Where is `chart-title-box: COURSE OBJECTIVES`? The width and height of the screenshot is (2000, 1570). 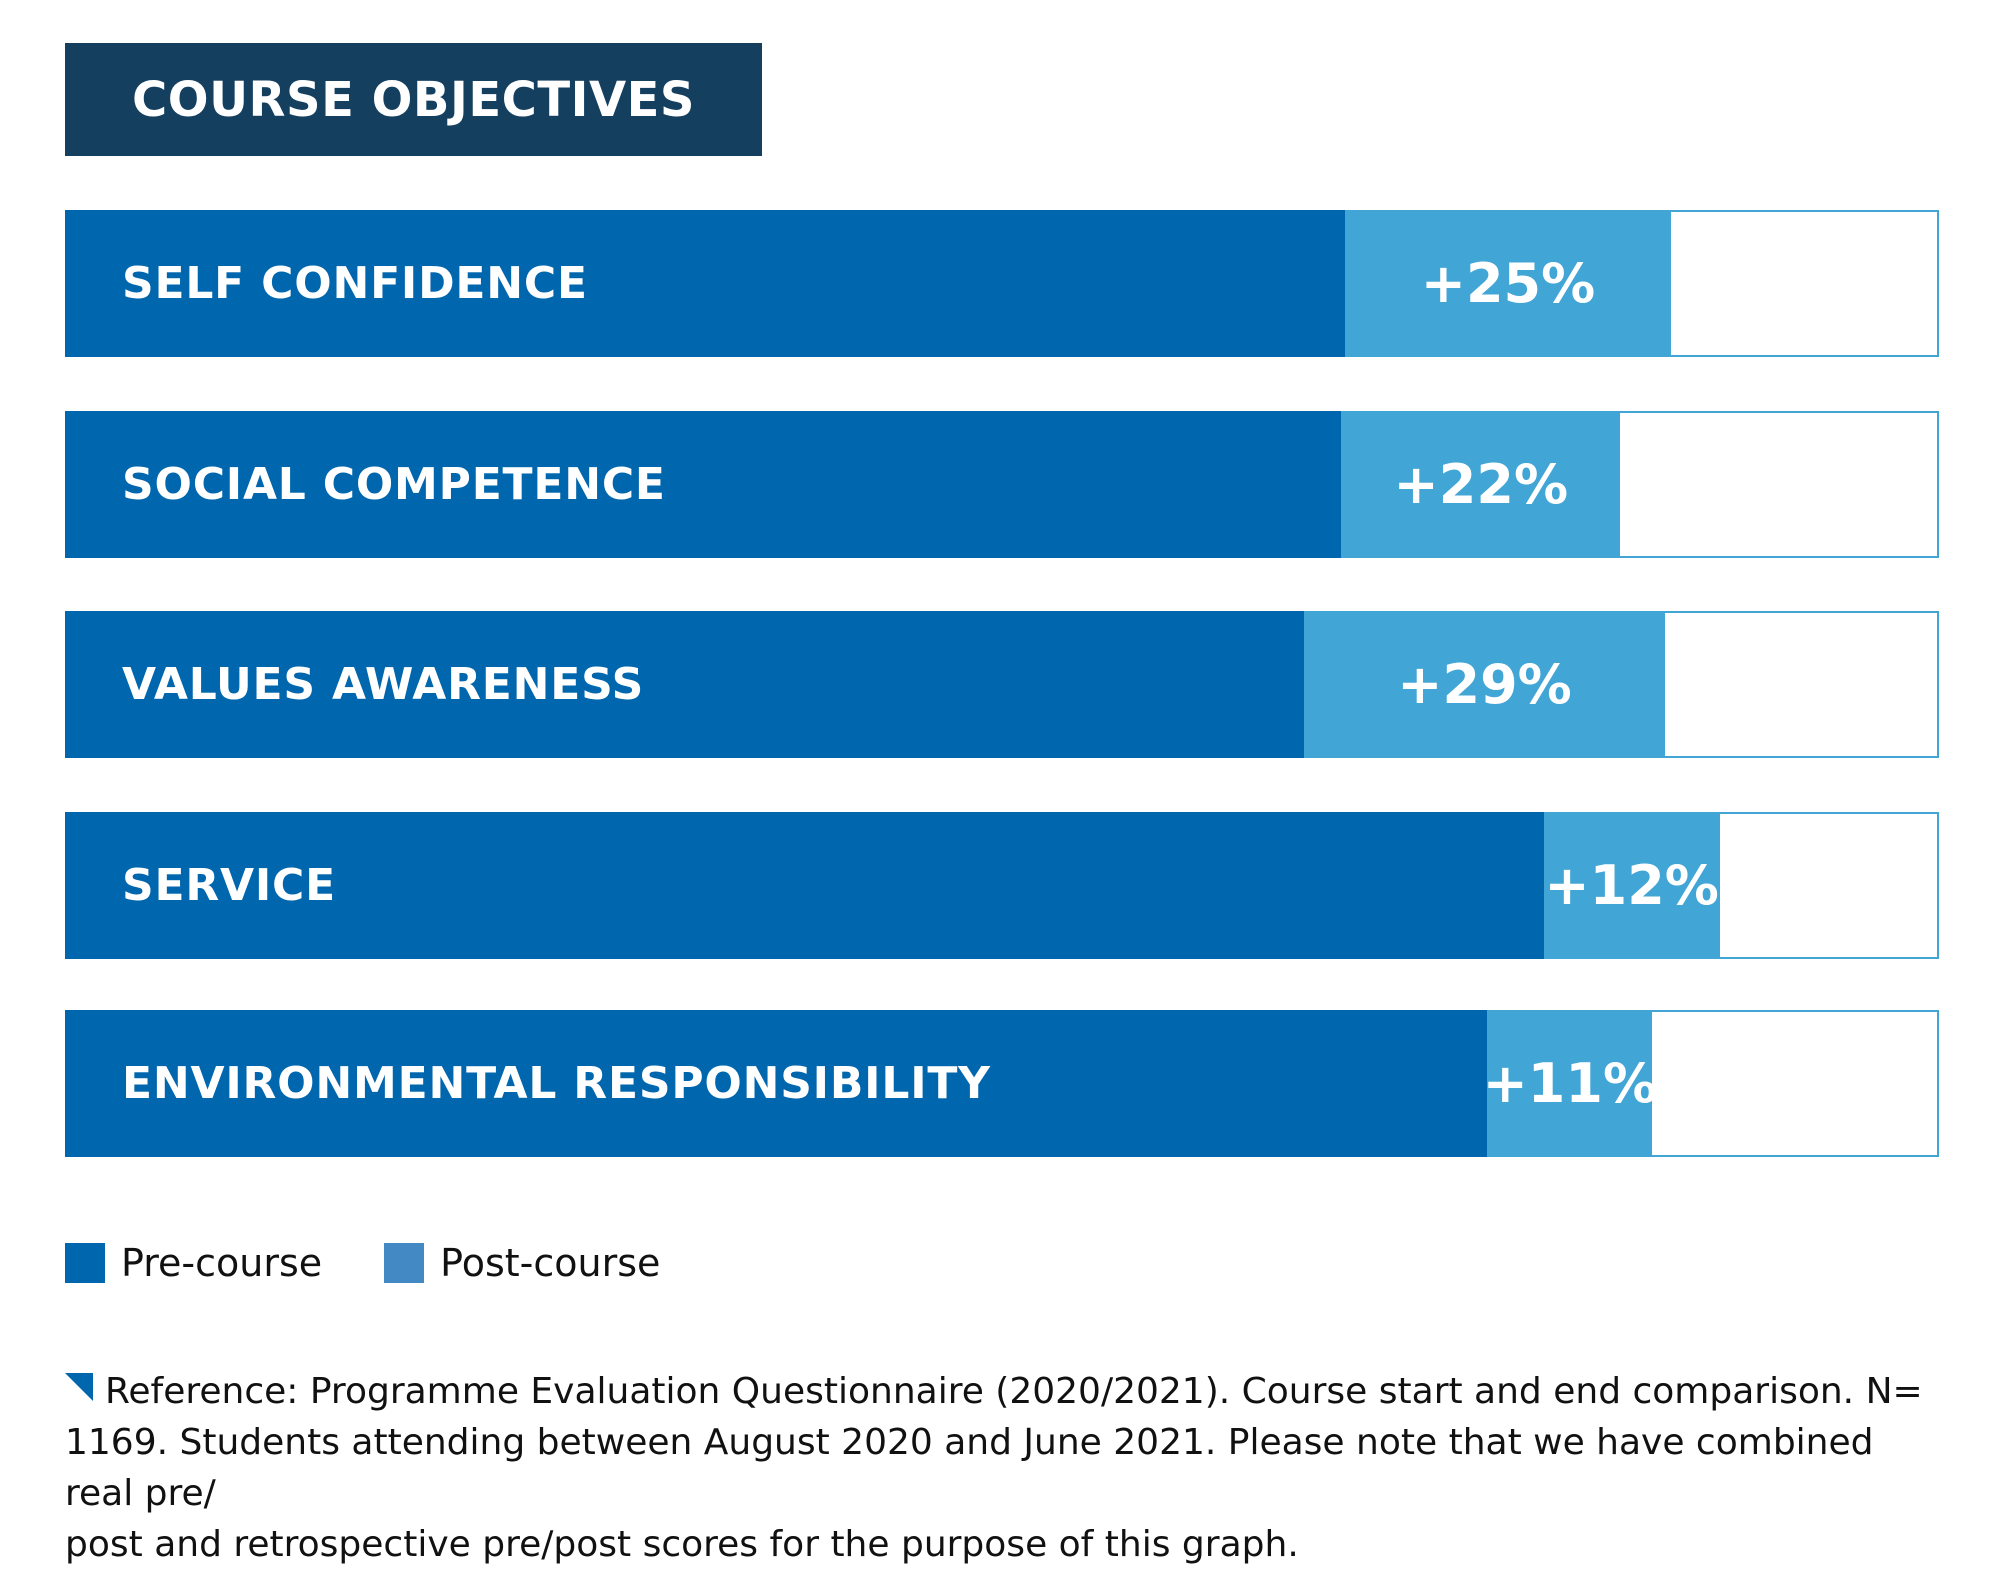 chart-title-box: COURSE OBJECTIVES is located at coordinates (413, 99).